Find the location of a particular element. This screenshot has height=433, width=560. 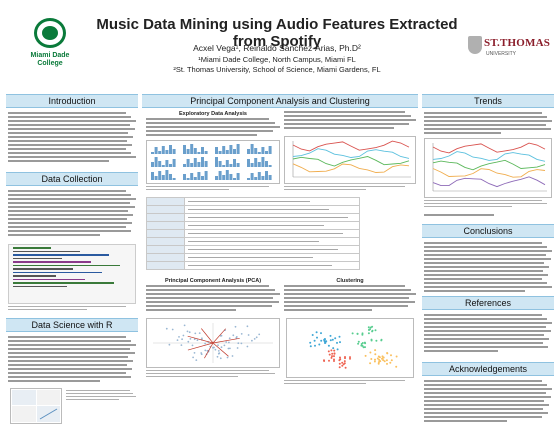

section-header-references: References is located at coordinates (488, 303).